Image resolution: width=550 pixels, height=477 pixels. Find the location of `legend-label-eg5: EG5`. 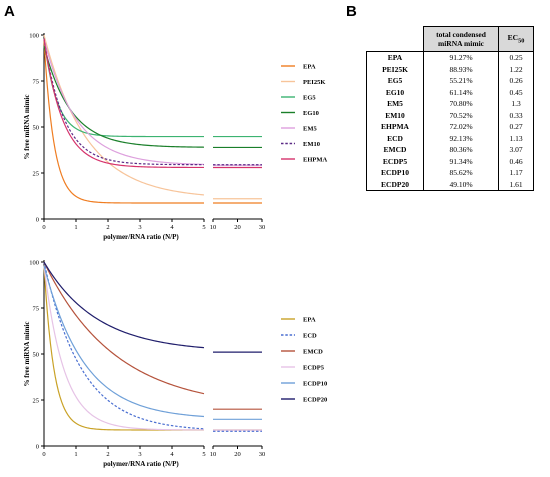

legend-label-eg5: EG5 is located at coordinates (309, 97).